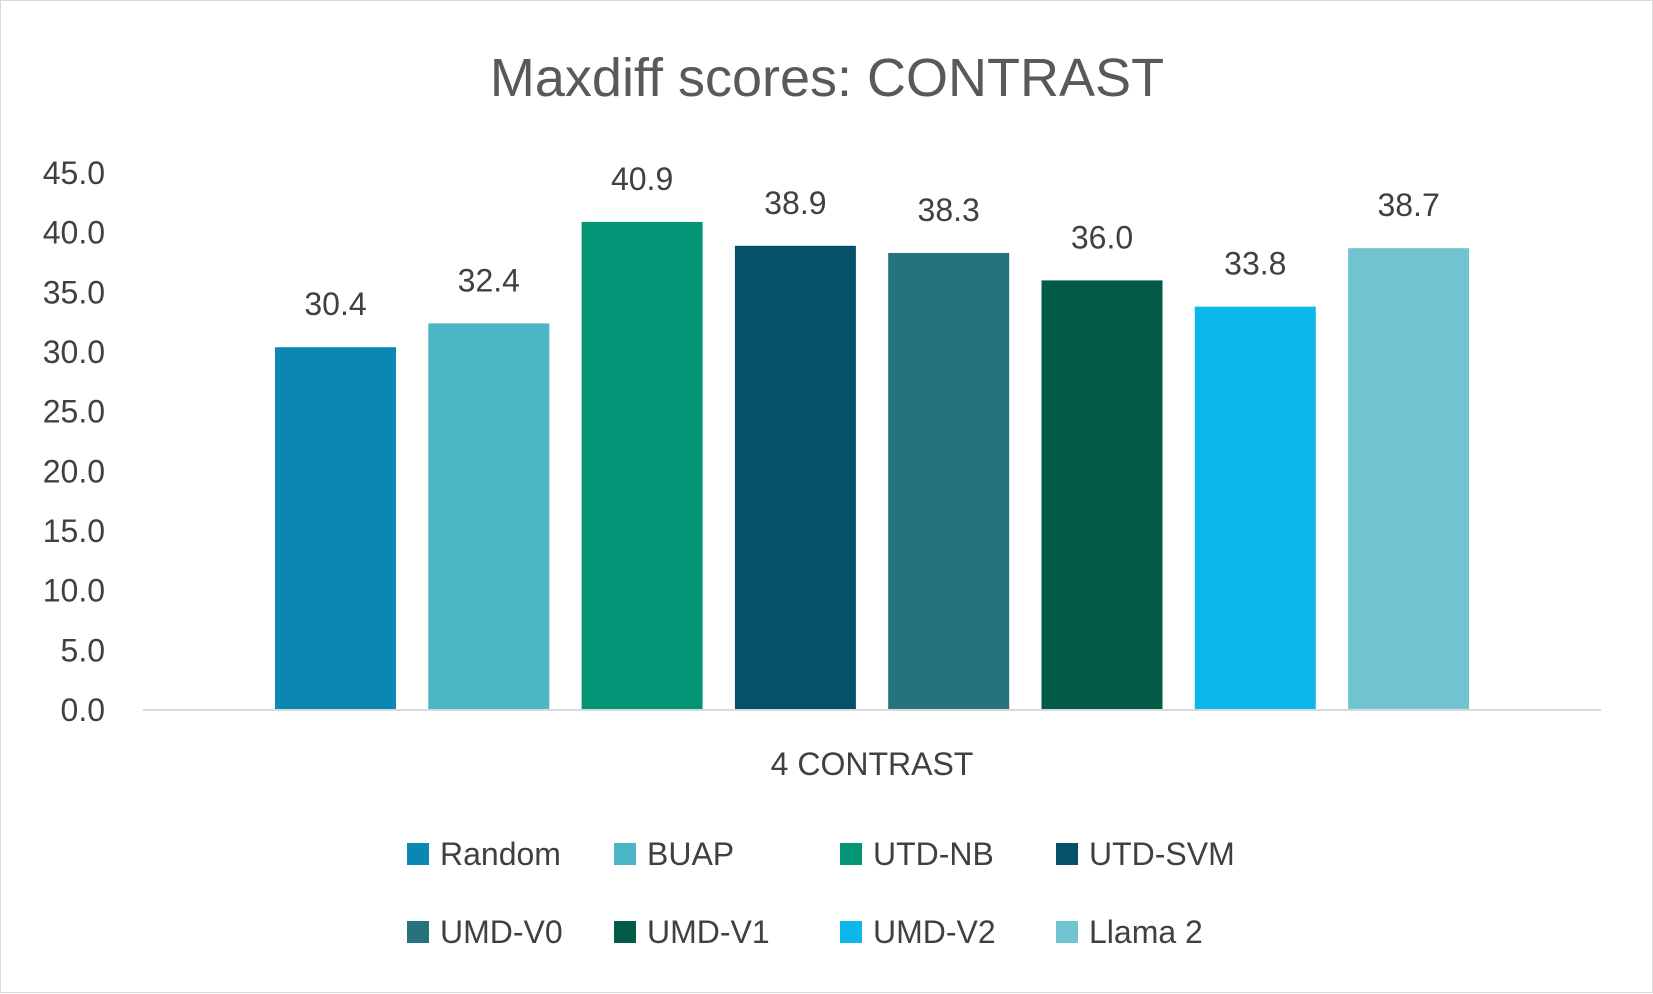 Image resolution: width=1653 pixels, height=994 pixels. I want to click on legend-label: UMD-V1, so click(708, 932).